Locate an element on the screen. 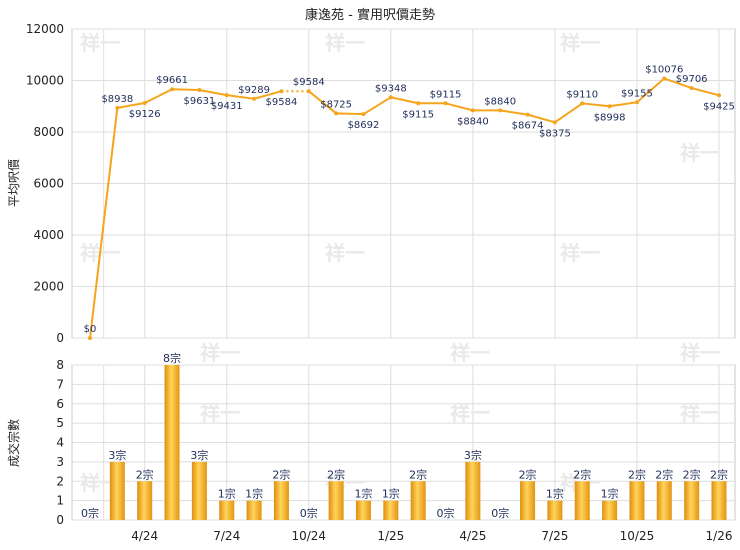  x-tick-label: 4/24 is located at coordinates (144, 536).